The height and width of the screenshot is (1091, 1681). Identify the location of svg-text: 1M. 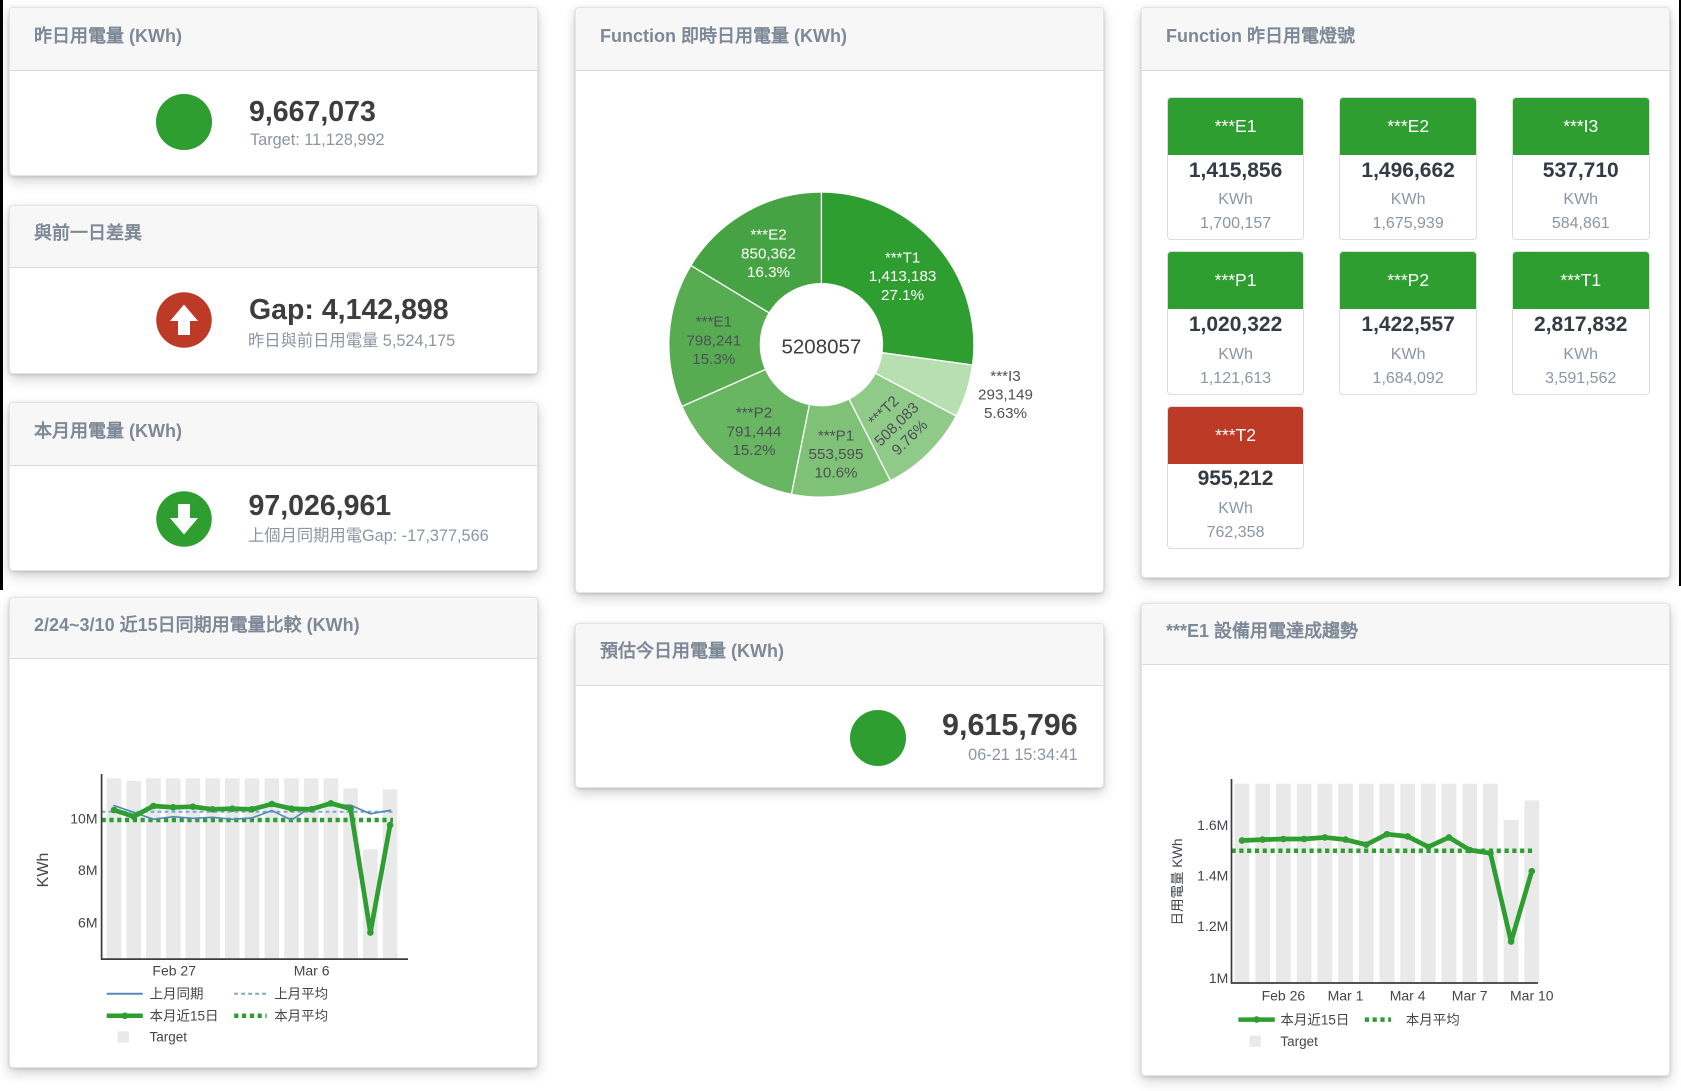
(1218, 978).